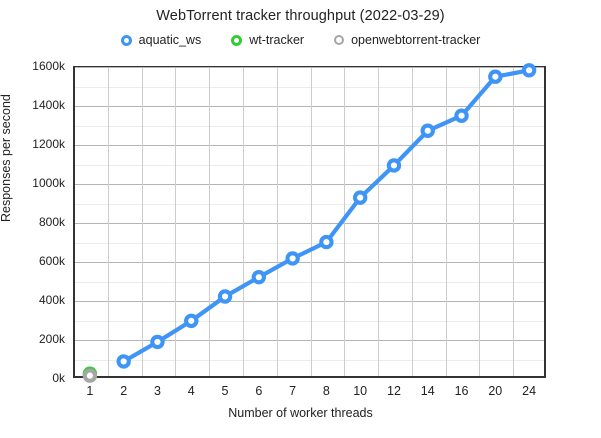  What do you see at coordinates (416, 40) in the screenshot?
I see `legend-label: openwebtorrent-tracker` at bounding box center [416, 40].